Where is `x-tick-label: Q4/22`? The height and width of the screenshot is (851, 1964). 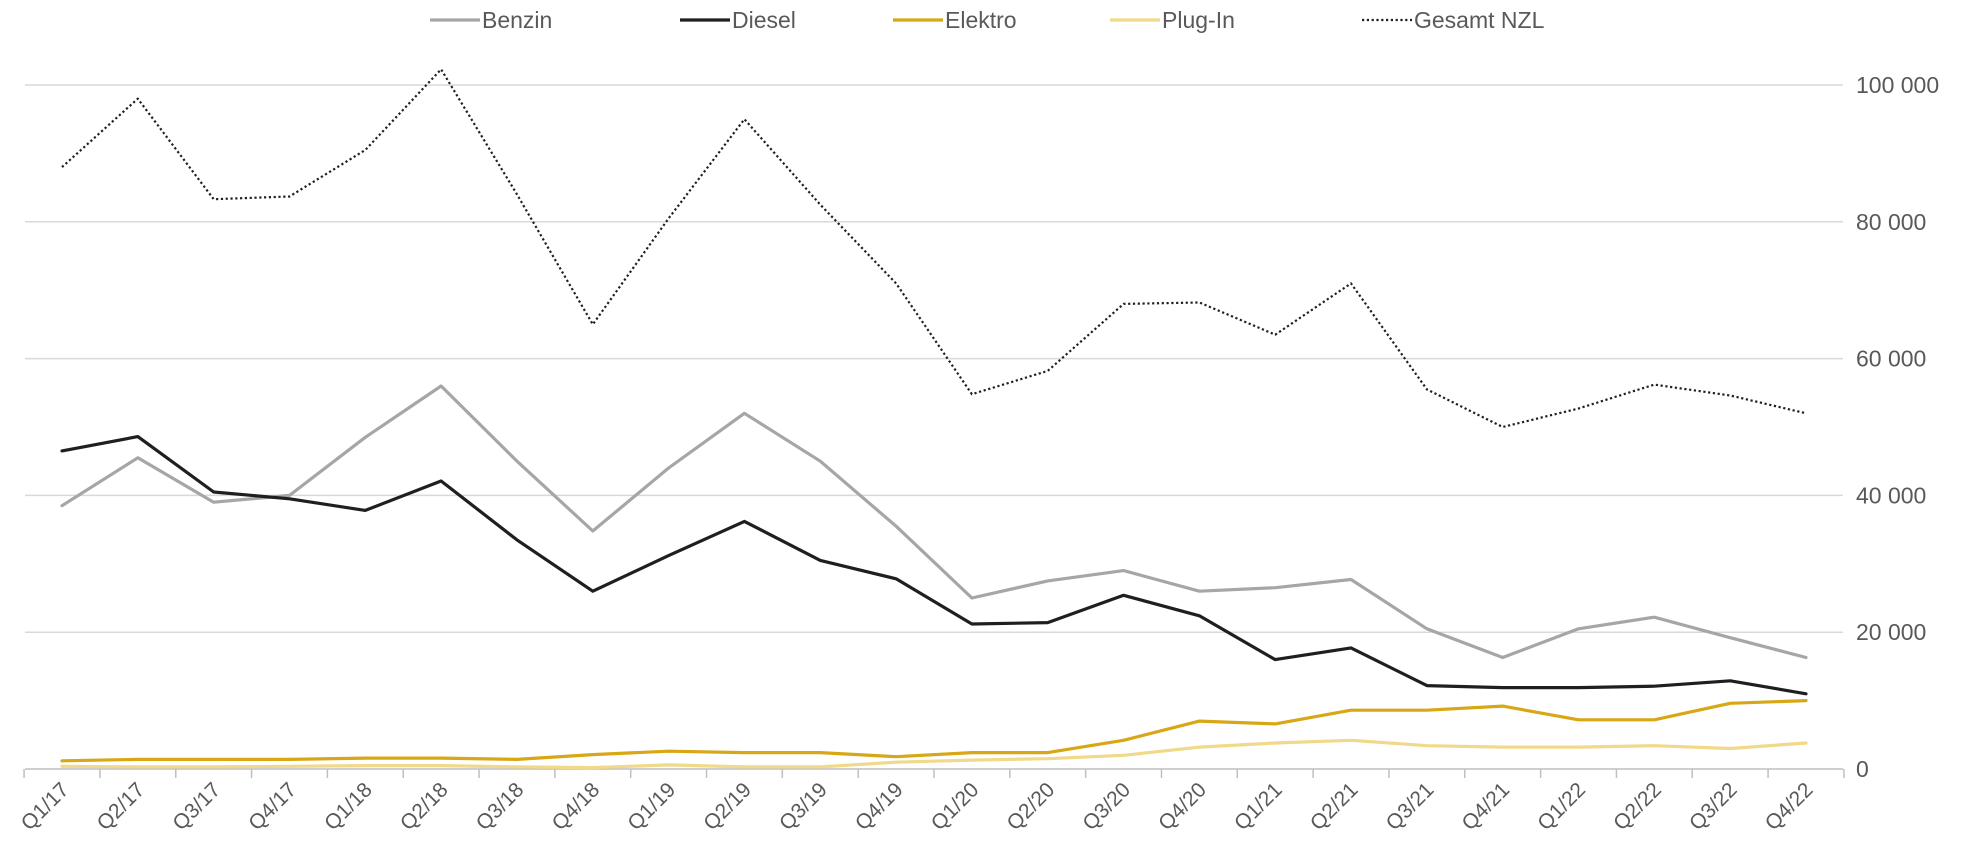
x-tick-label: Q4/22 is located at coordinates (1789, 806).